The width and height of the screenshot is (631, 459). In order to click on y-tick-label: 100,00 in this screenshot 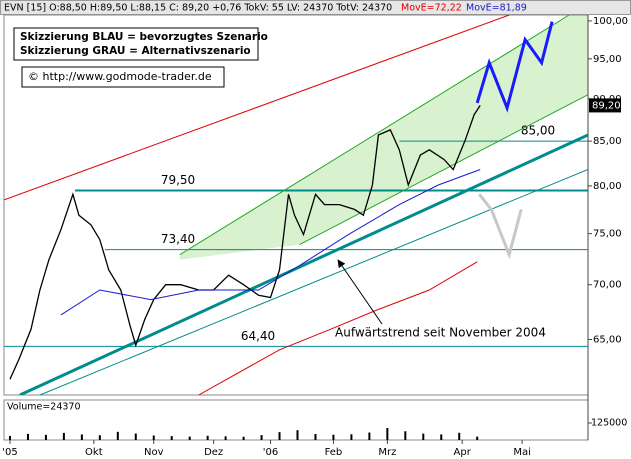, I will do `click(610, 21)`.